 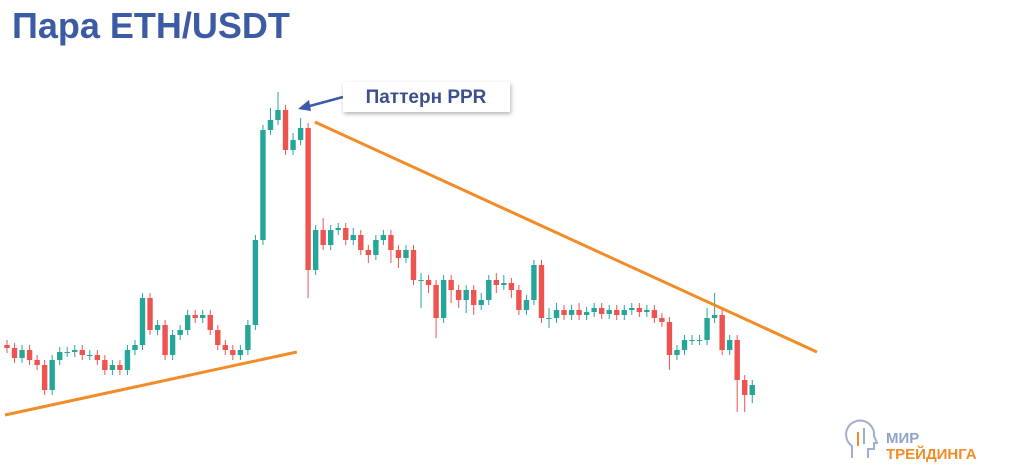 What do you see at coordinates (902, 438) in the screenshot?
I see `logo-text: МИР` at bounding box center [902, 438].